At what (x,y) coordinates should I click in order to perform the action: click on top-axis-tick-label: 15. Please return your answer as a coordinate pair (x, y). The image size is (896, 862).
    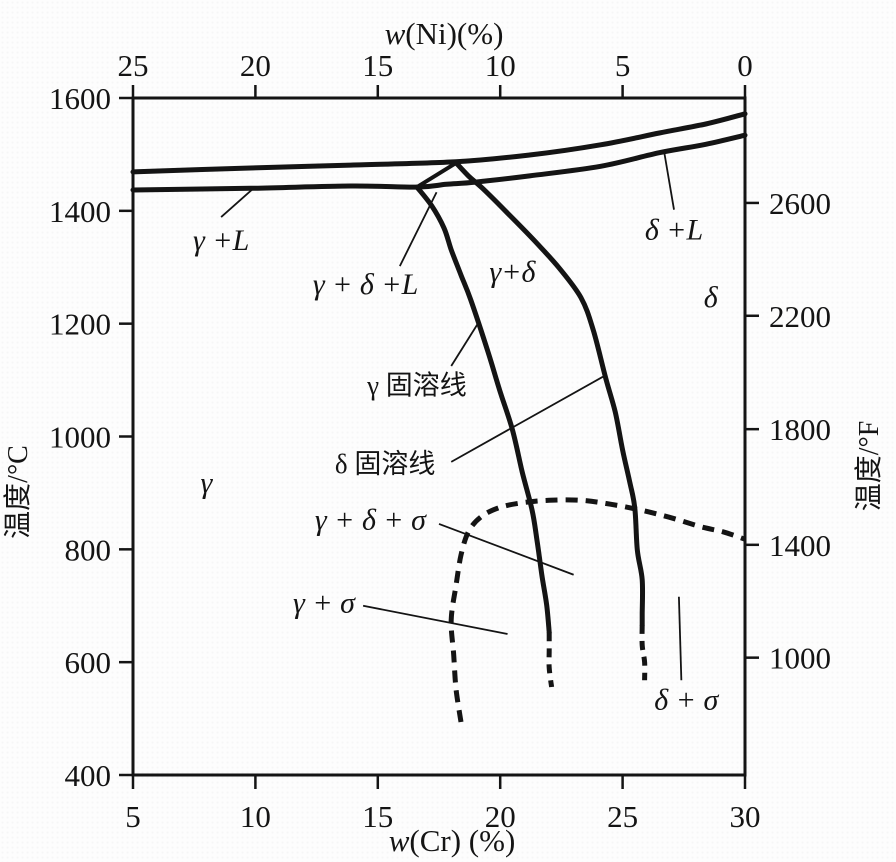
    Looking at the image, I should click on (377, 65).